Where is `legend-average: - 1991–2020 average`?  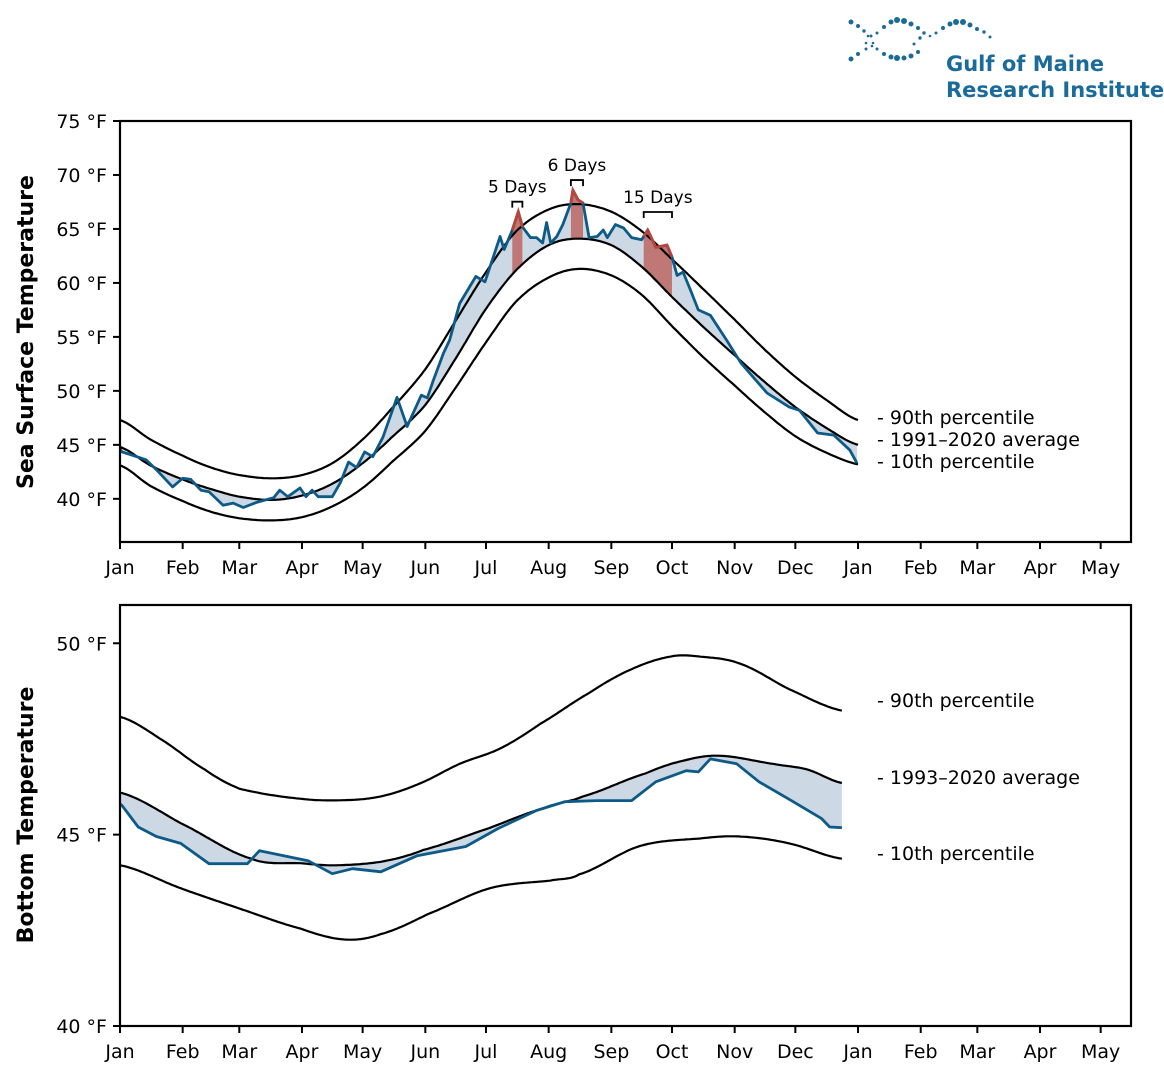 legend-average: - 1991–2020 average is located at coordinates (978, 440).